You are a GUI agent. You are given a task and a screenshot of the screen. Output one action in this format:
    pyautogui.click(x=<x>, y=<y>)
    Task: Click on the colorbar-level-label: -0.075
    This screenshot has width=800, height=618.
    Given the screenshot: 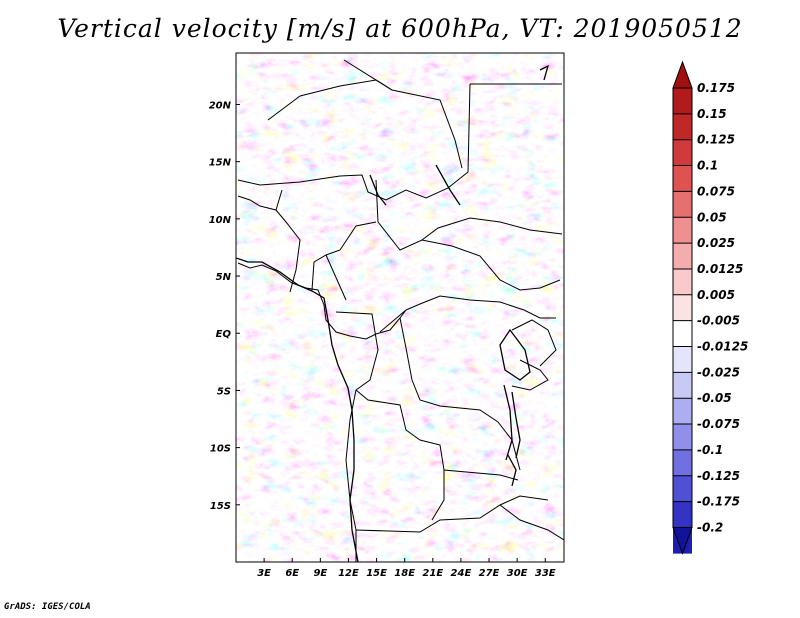 What is the action you would take?
    pyautogui.click(x=718, y=424)
    